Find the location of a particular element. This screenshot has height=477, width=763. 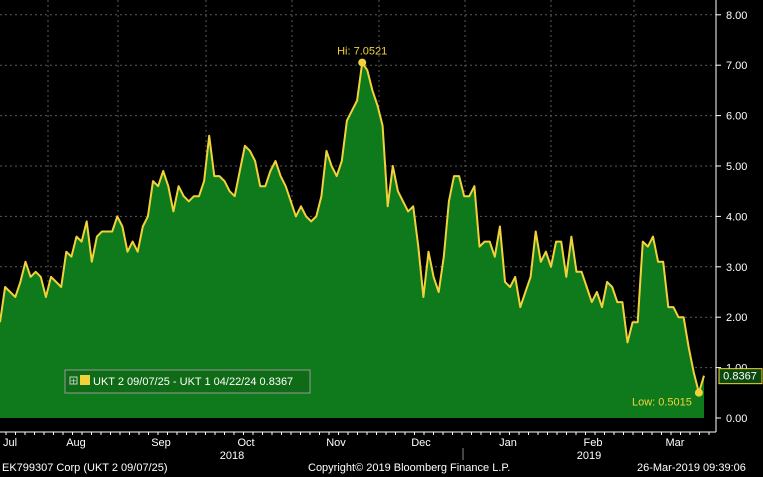

y-tick-label: 5.00 is located at coordinates (736, 167).